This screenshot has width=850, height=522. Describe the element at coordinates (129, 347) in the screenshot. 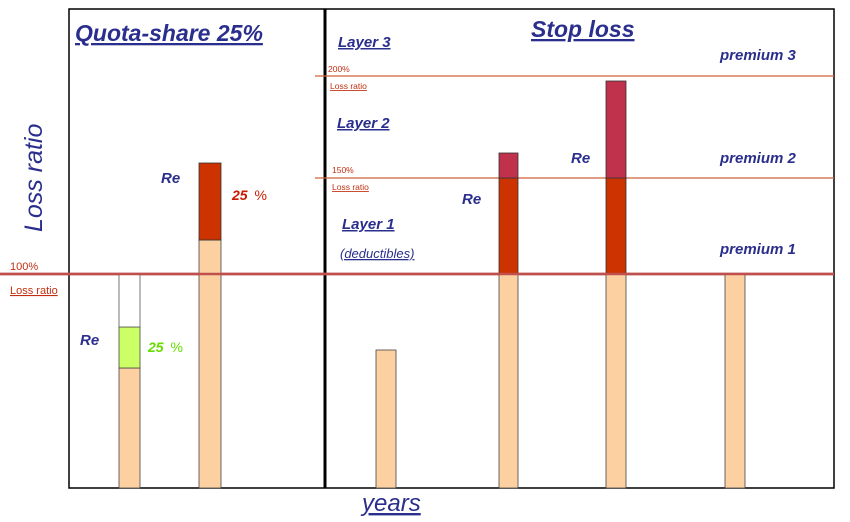

I see `qs-bar1-reinsured` at that location.